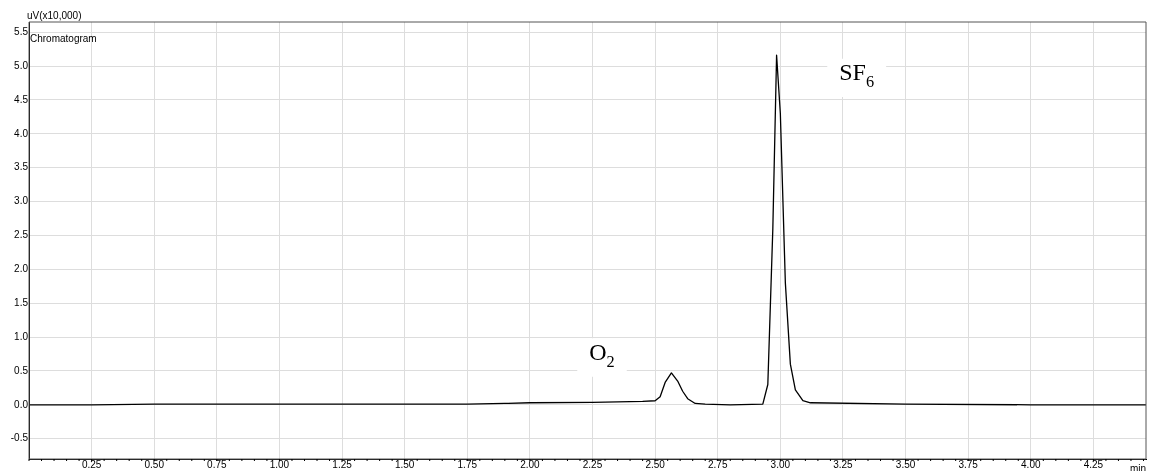 This screenshot has width=1149, height=471. What do you see at coordinates (21, 31) in the screenshot?
I see `y-tick-label: 5.5` at bounding box center [21, 31].